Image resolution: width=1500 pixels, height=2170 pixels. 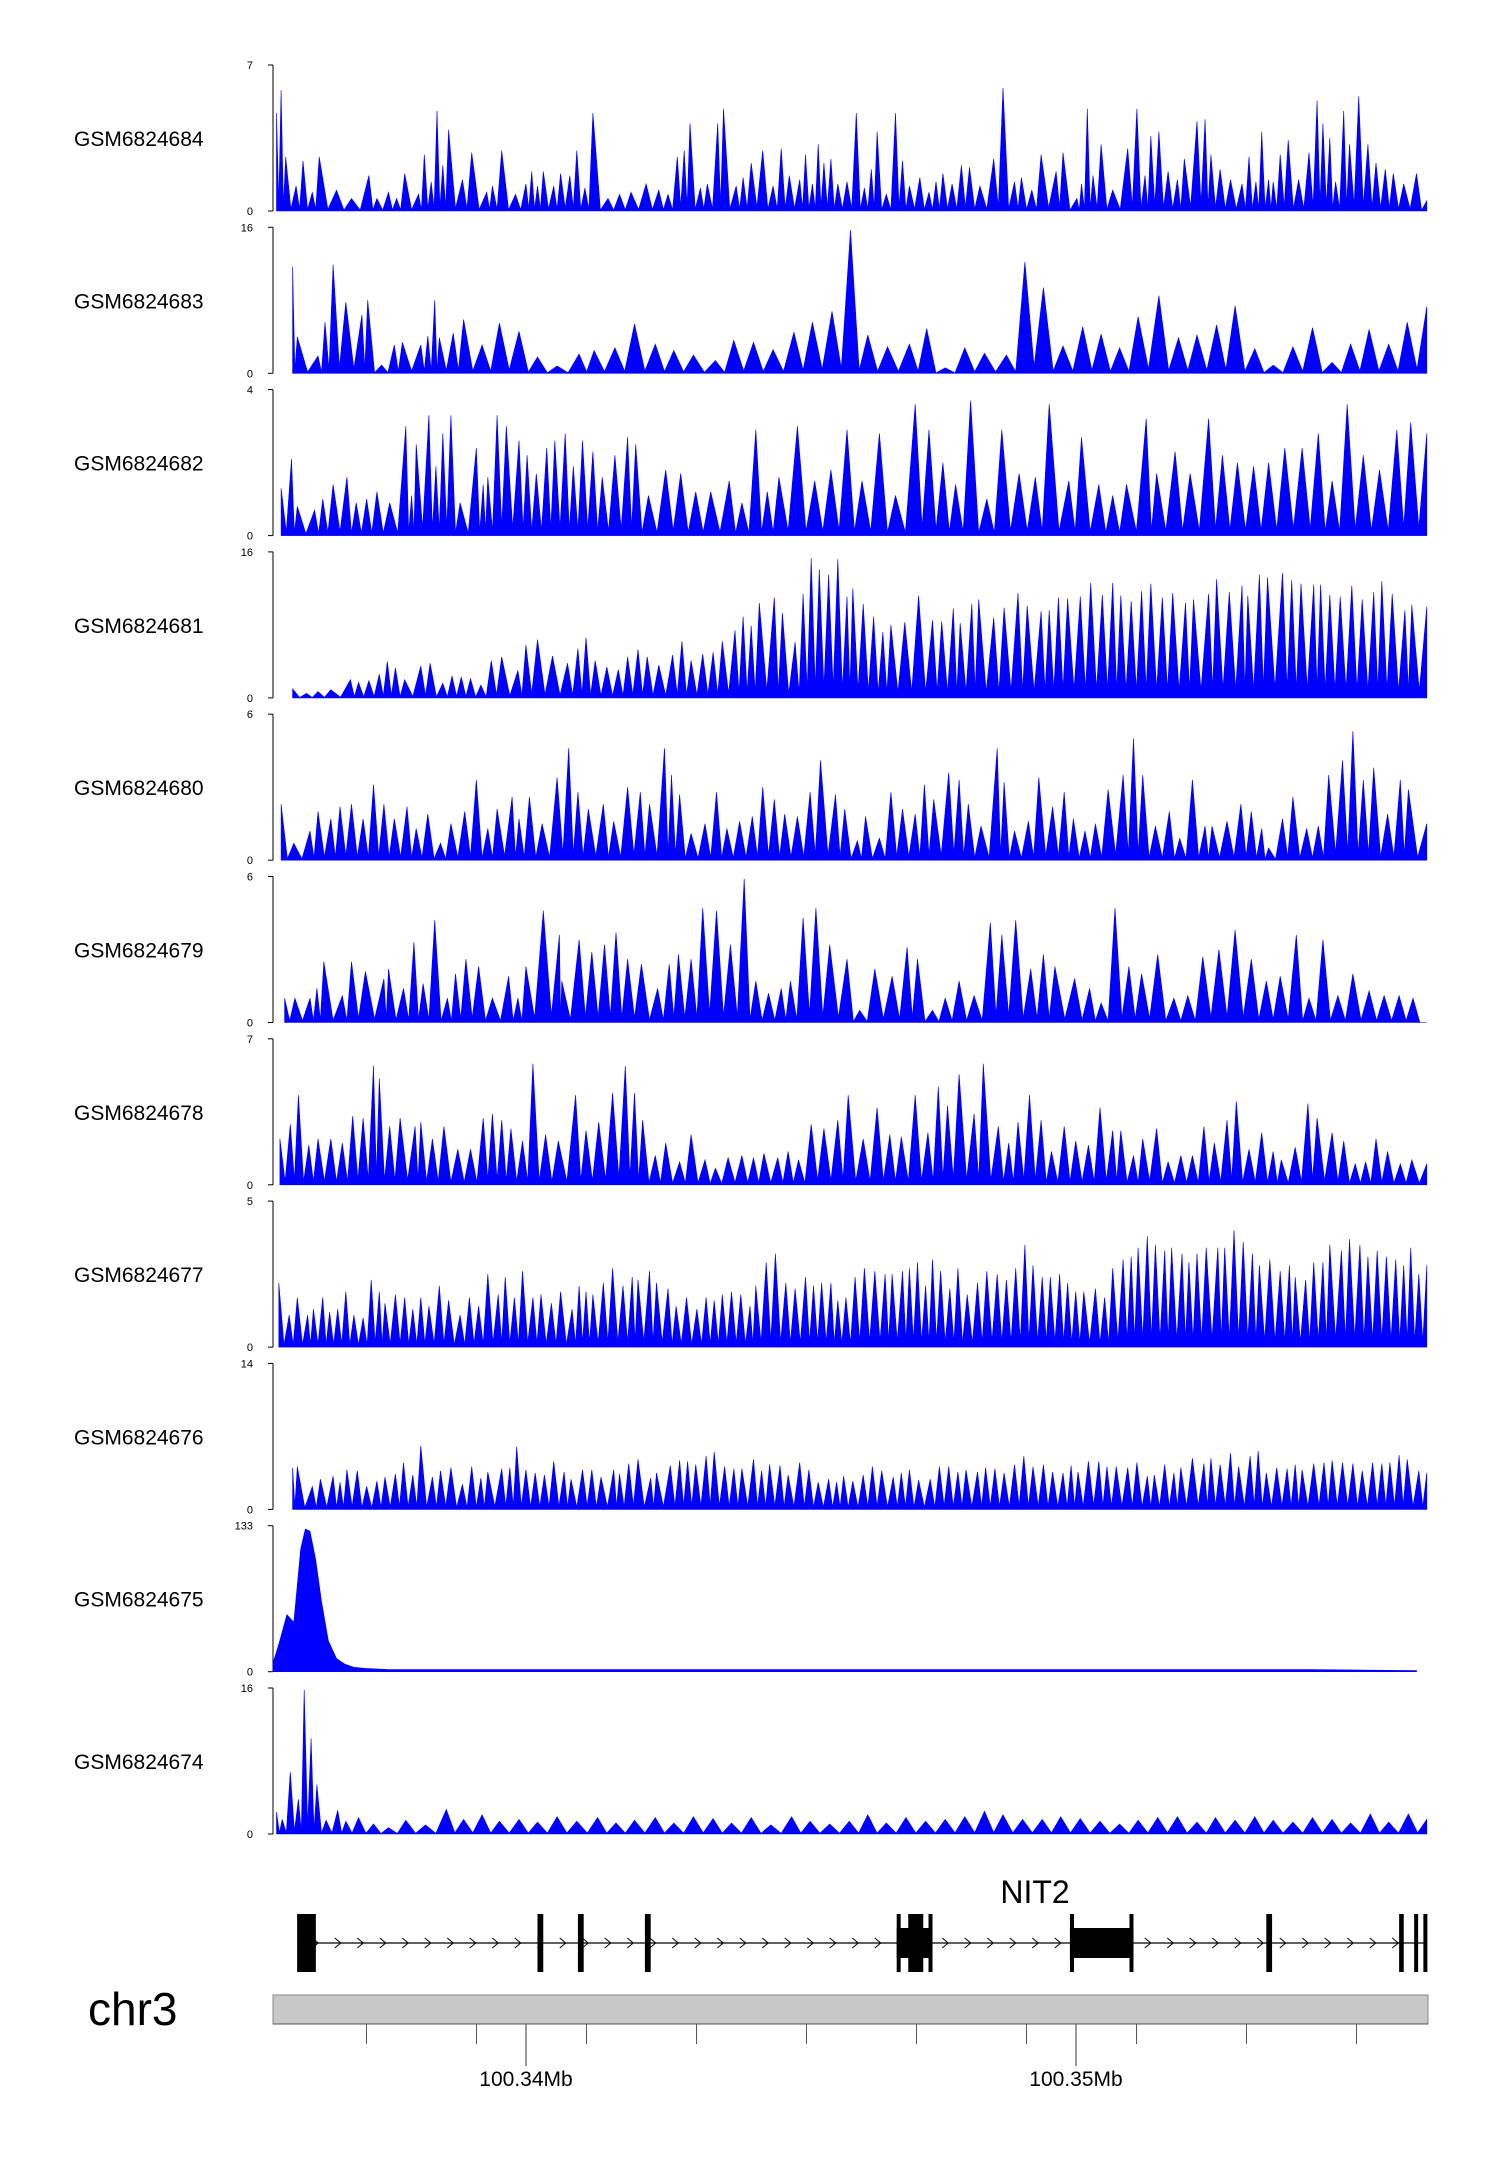 I want to click on track-GSM6824675: GSM6824675 133 0, so click(x=745, y=1600).